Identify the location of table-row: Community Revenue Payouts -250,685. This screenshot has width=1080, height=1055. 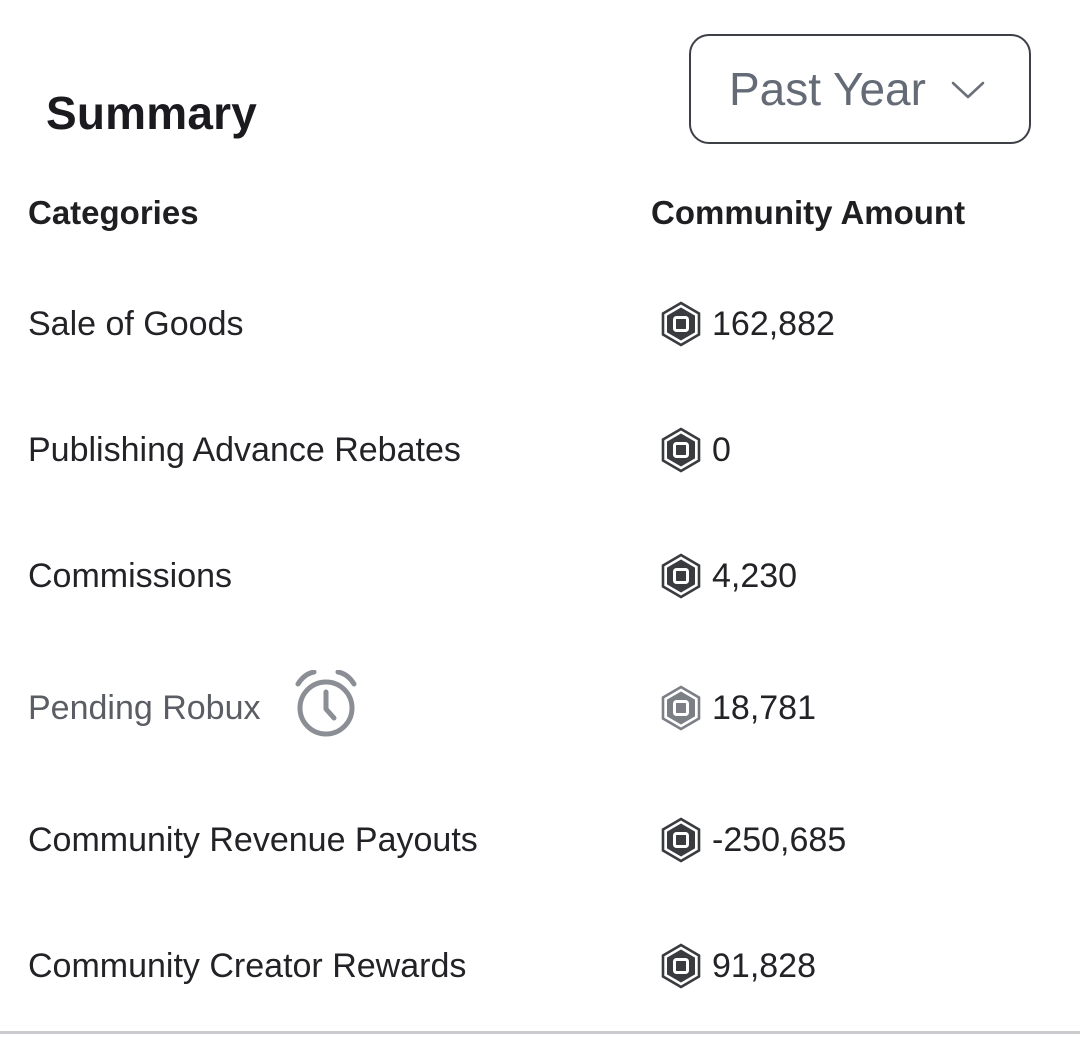
(540, 840).